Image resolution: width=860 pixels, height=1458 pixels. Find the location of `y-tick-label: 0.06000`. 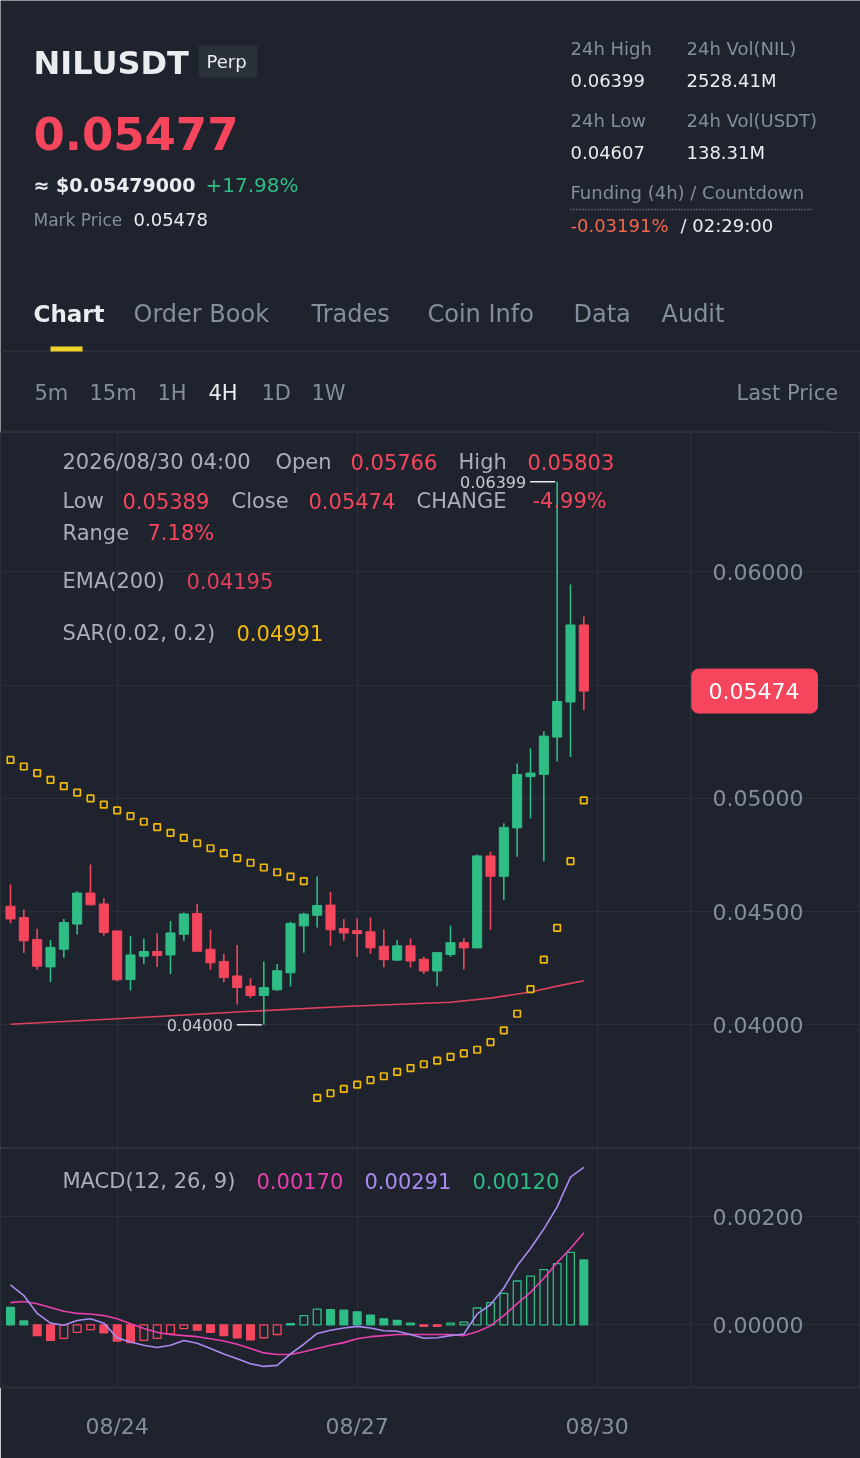

y-tick-label: 0.06000 is located at coordinates (758, 572).